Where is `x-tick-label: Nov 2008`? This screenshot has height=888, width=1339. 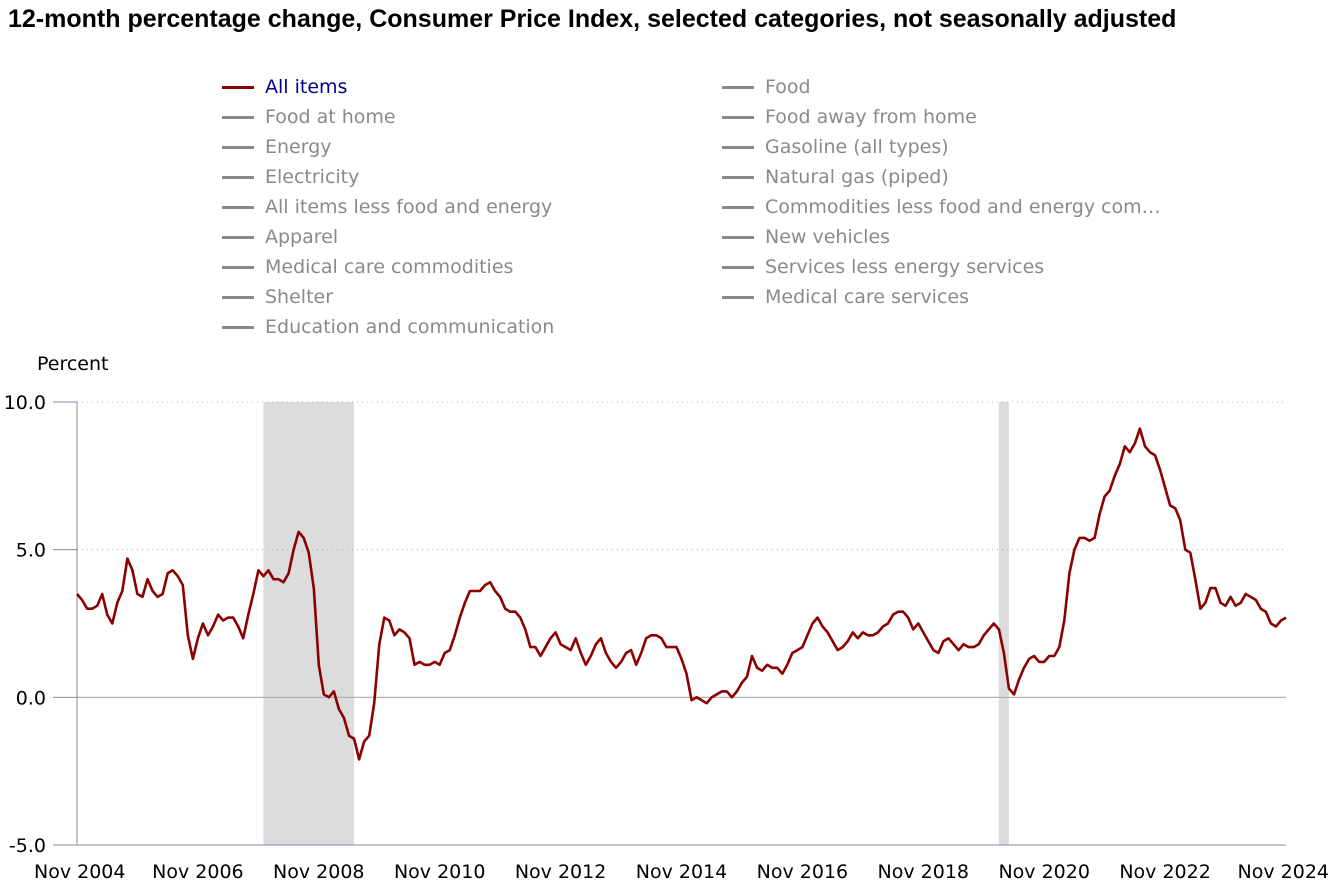
x-tick-label: Nov 2008 is located at coordinates (318, 872).